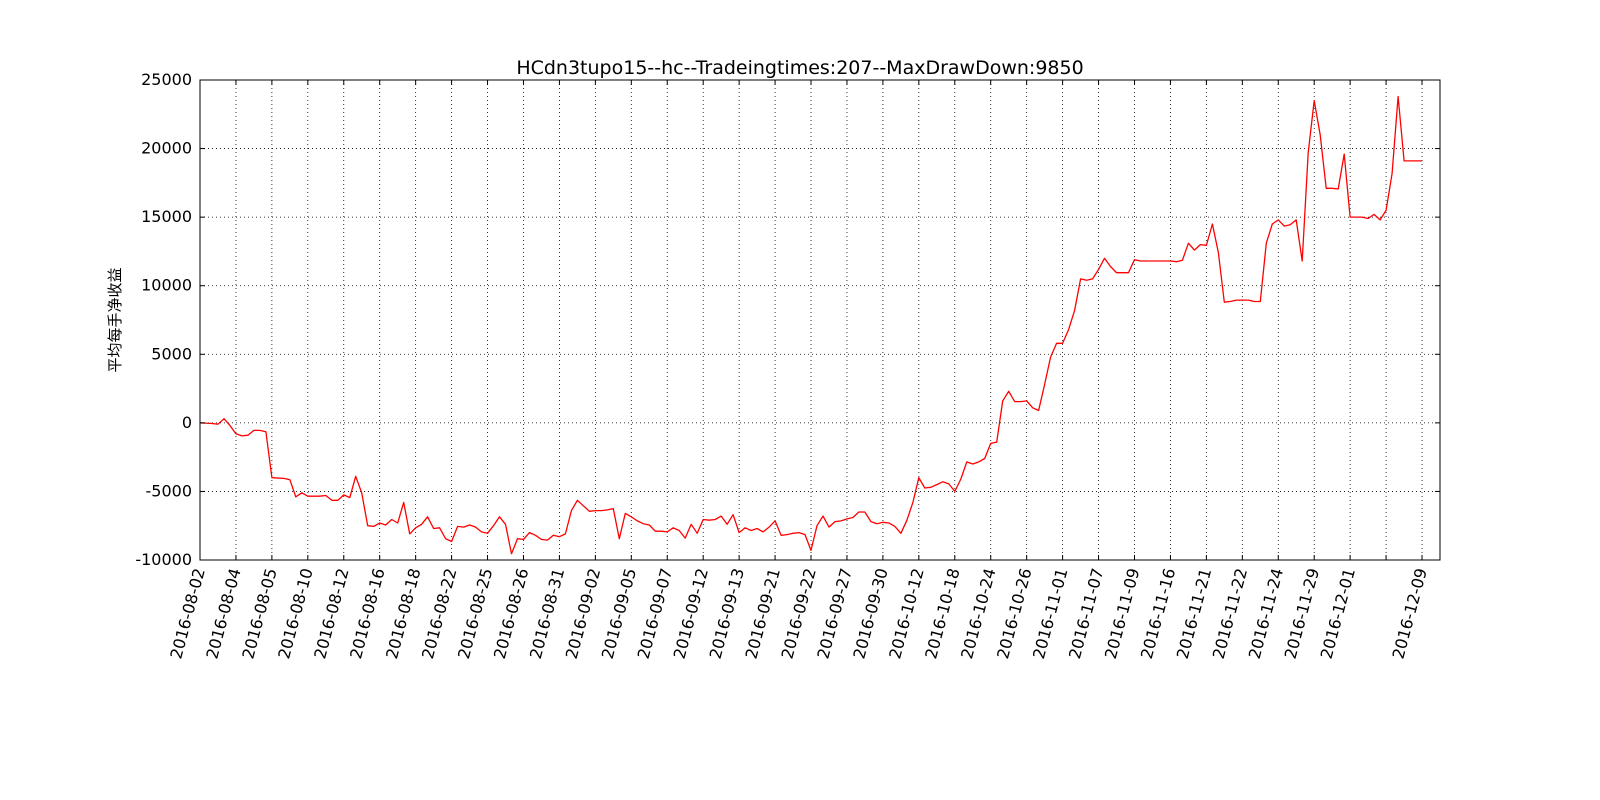  What do you see at coordinates (166, 216) in the screenshot?
I see `y-tick-label: 15000` at bounding box center [166, 216].